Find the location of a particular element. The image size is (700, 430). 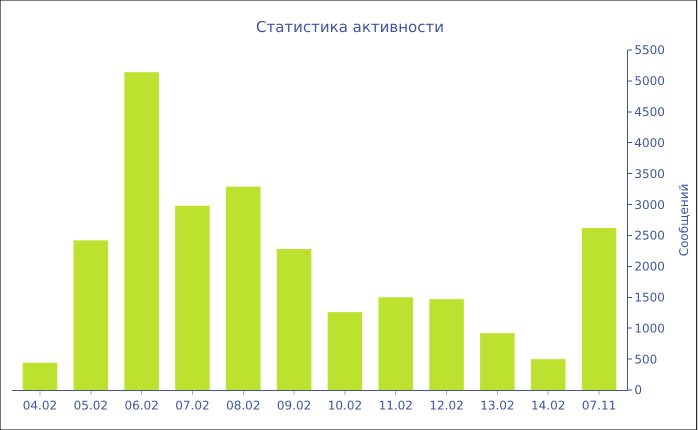

y-tick-label: 1500 is located at coordinates (649, 297).